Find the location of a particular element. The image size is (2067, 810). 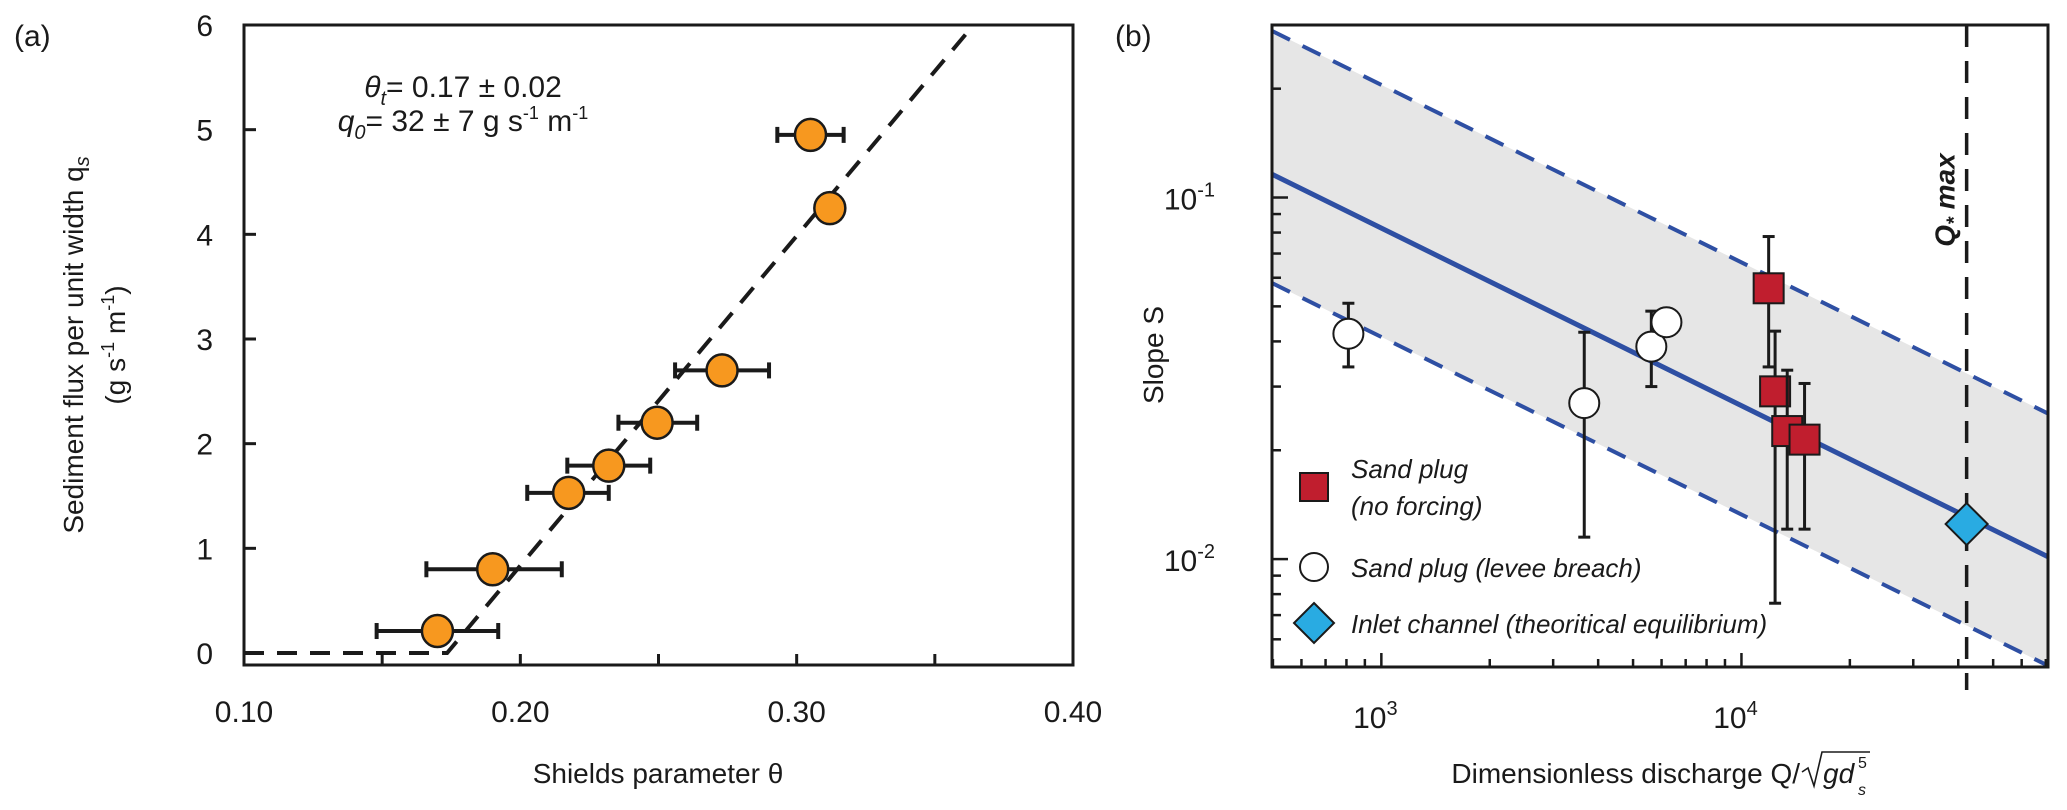

y-tick-label: 10⁻² is located at coordinates (1189, 559).